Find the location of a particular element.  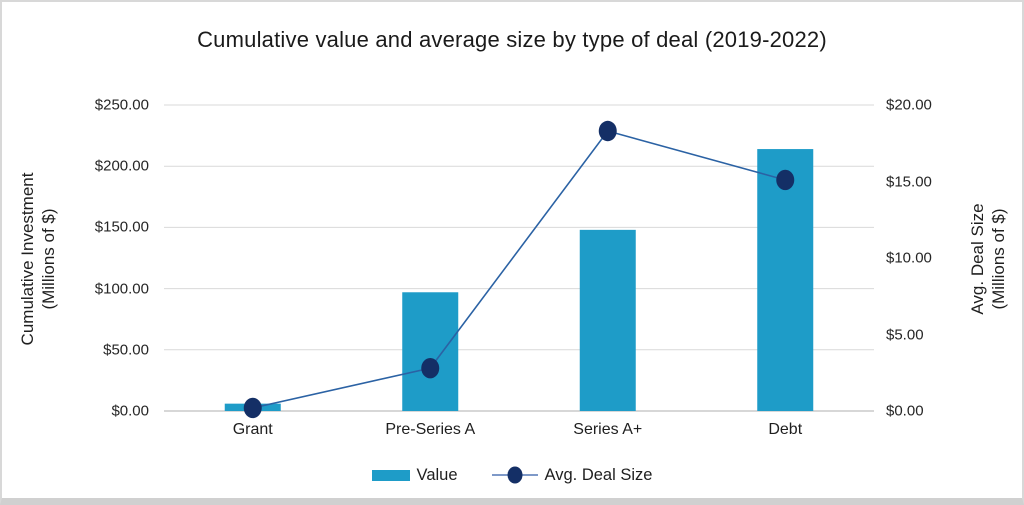

bar-series-a- is located at coordinates (607, 320).